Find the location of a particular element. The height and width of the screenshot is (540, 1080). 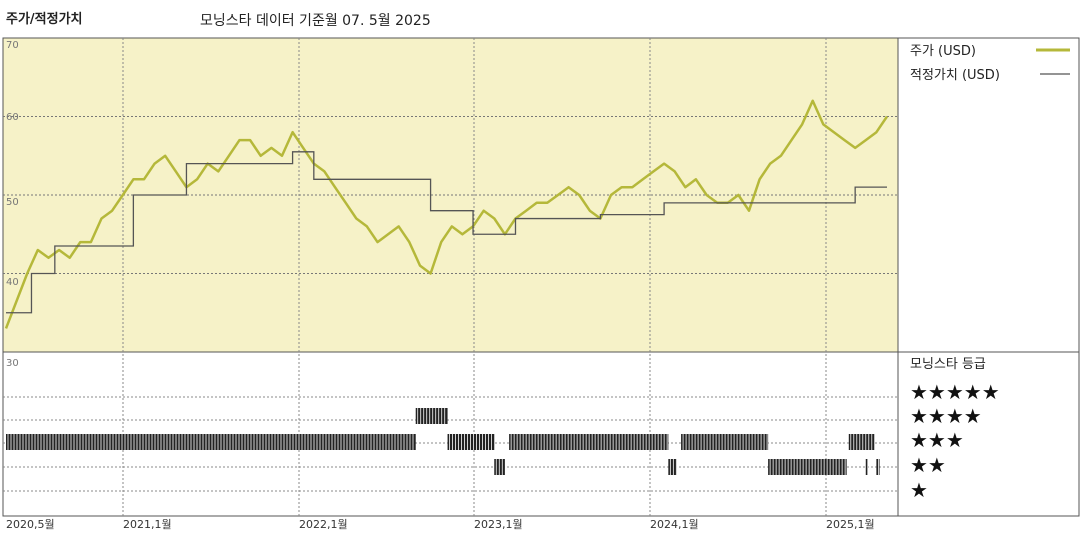

x-tick-label: 2020,5월 is located at coordinates (30, 524).